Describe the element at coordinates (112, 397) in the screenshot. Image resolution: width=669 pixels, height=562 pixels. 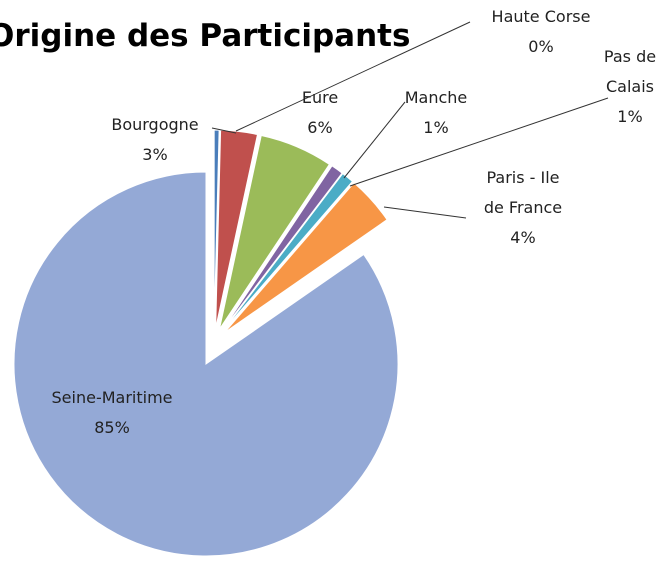
I see `slice-label: Seine-Maritime` at that location.